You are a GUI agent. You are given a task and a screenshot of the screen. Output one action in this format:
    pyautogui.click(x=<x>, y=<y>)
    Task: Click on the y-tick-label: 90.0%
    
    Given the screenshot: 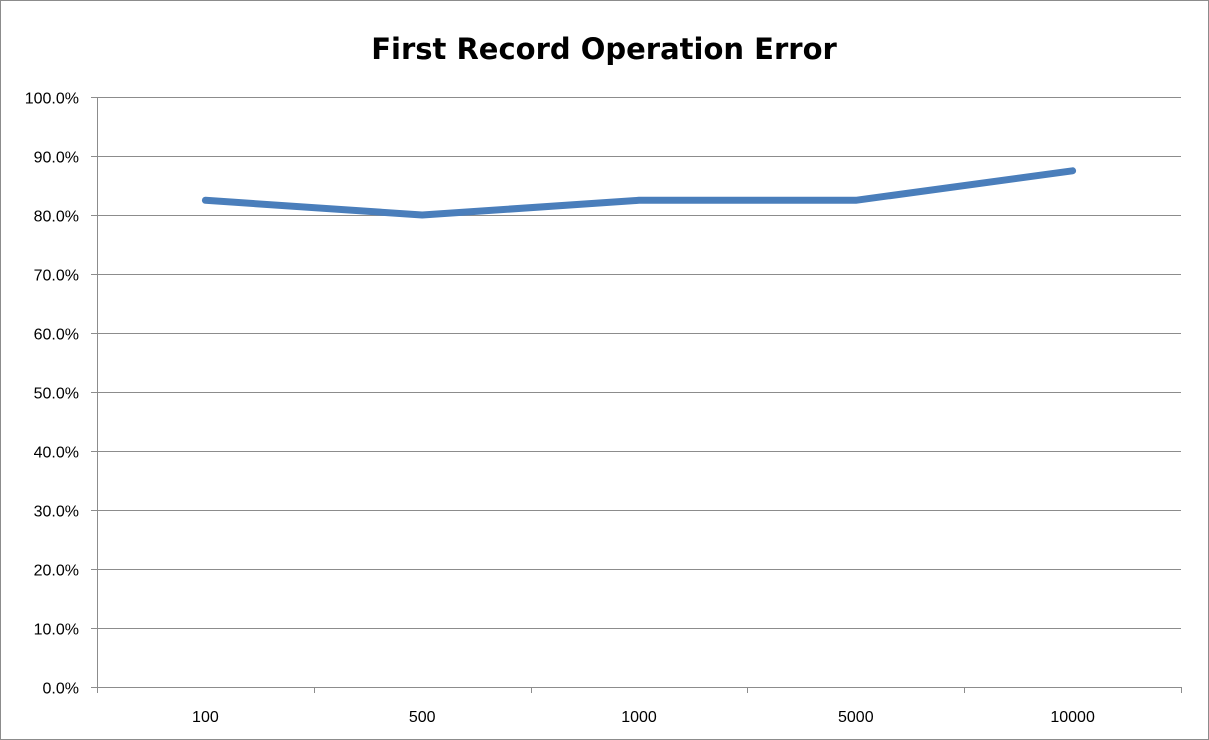 What is the action you would take?
    pyautogui.click(x=56, y=158)
    